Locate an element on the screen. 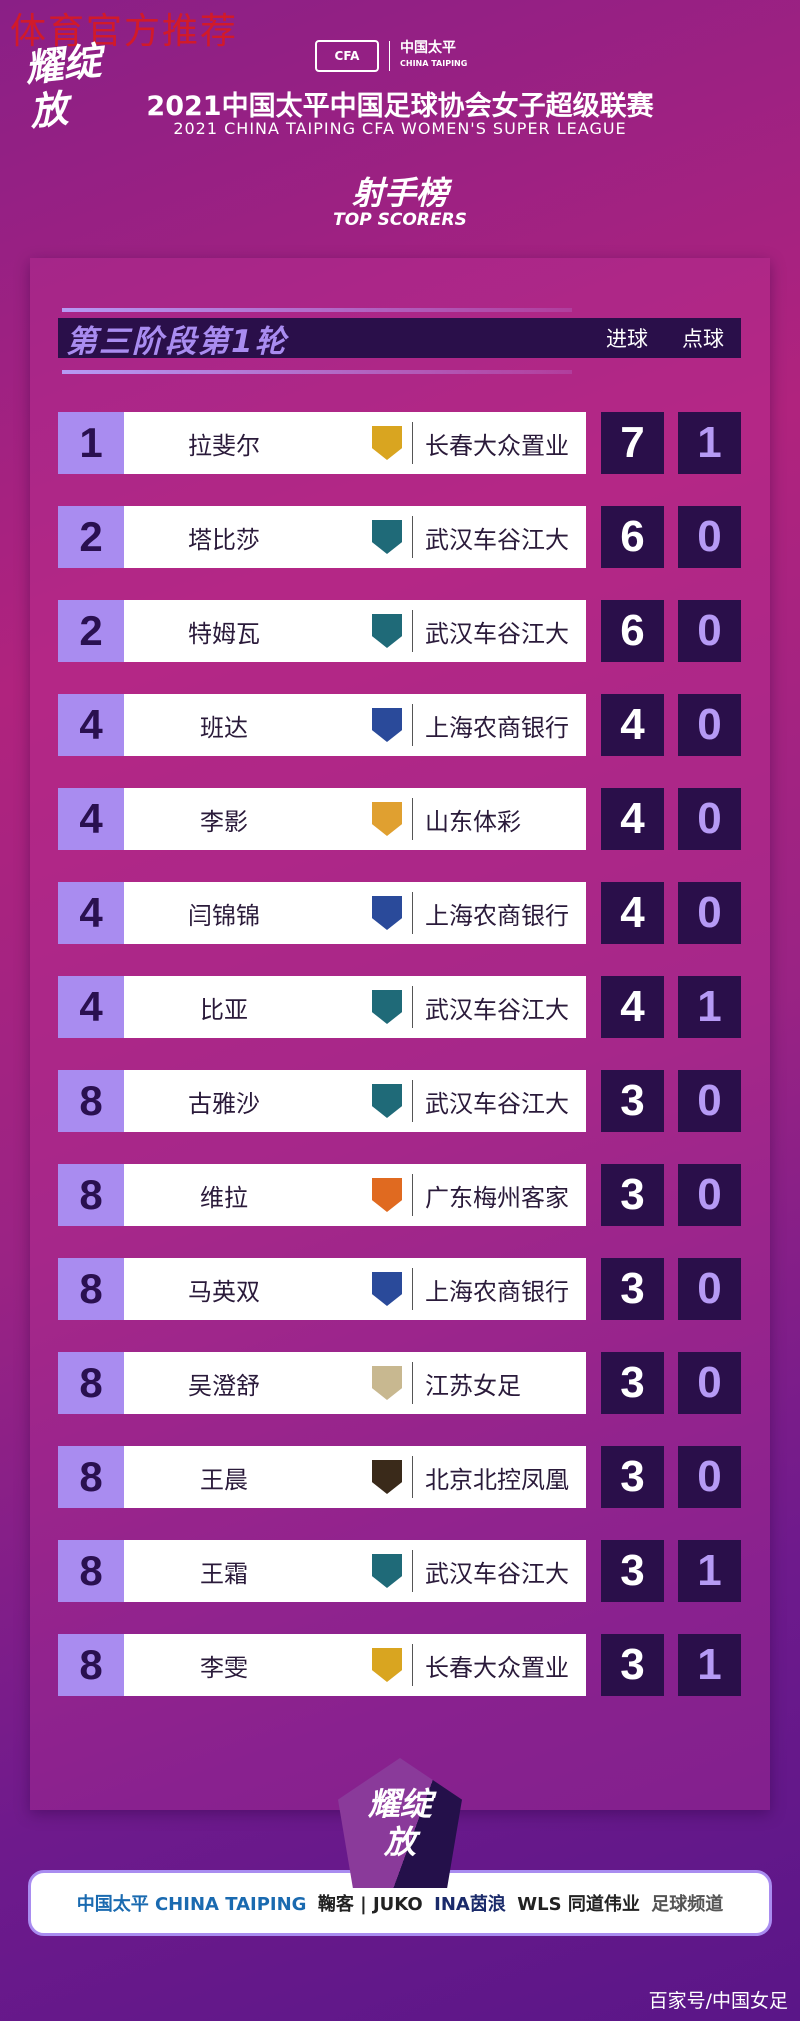 Image resolution: width=800 pixels, height=2021 pixels. table-row: 8 吴澄舒 江苏女足 3 0 is located at coordinates (399, 1383).